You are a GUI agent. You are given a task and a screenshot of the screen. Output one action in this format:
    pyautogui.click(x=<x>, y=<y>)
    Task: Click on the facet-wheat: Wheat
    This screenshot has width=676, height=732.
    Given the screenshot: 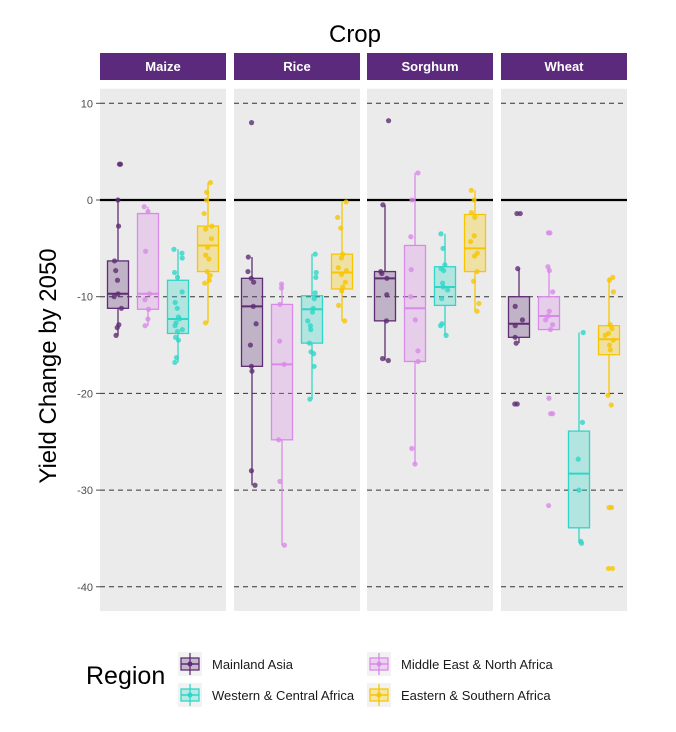 What is the action you would take?
    pyautogui.click(x=564, y=332)
    